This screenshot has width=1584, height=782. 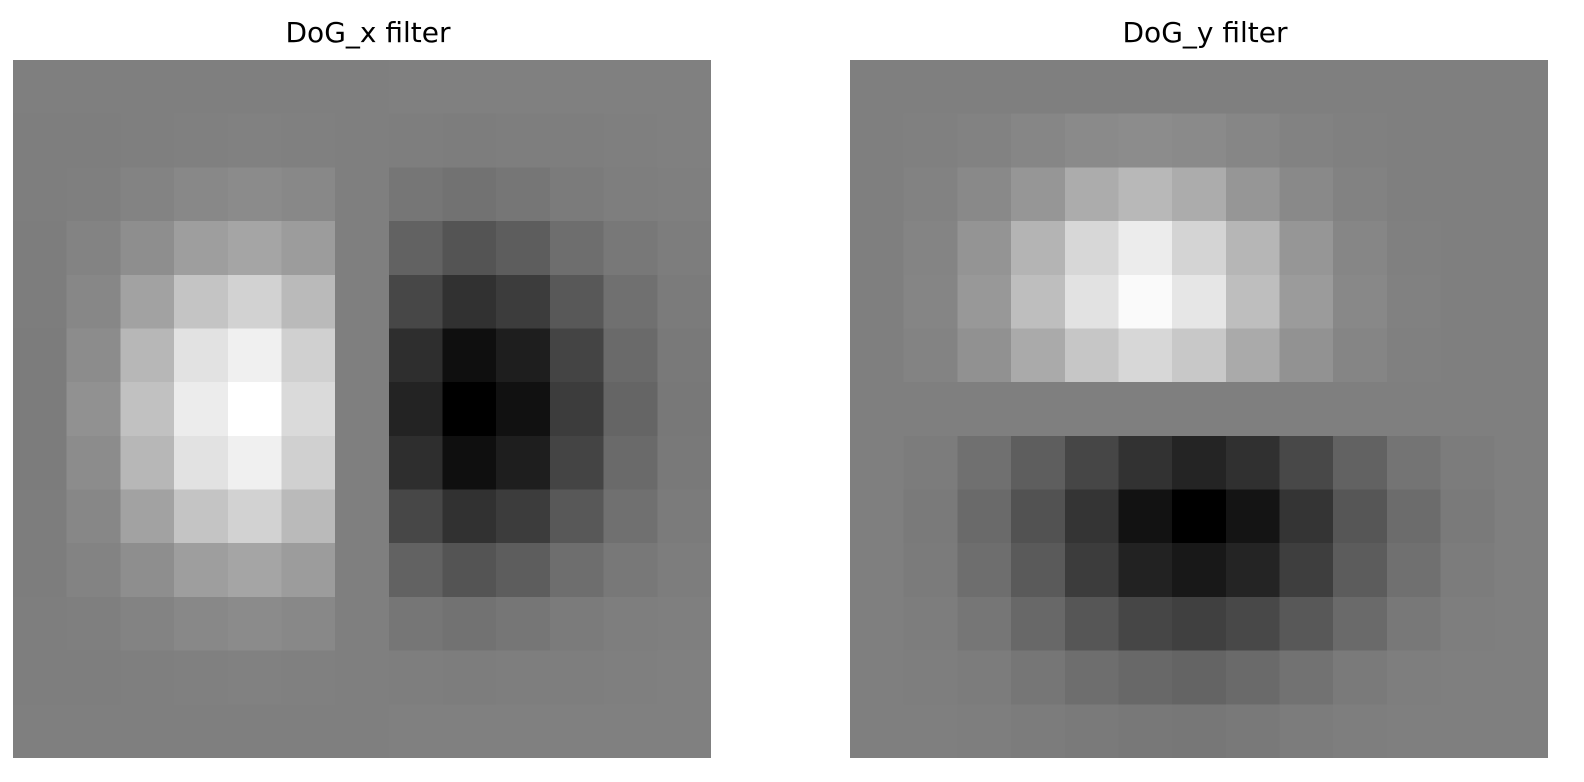 What do you see at coordinates (684, 624) in the screenshot?
I see `heatmap-cell-0-r10-c12` at bounding box center [684, 624].